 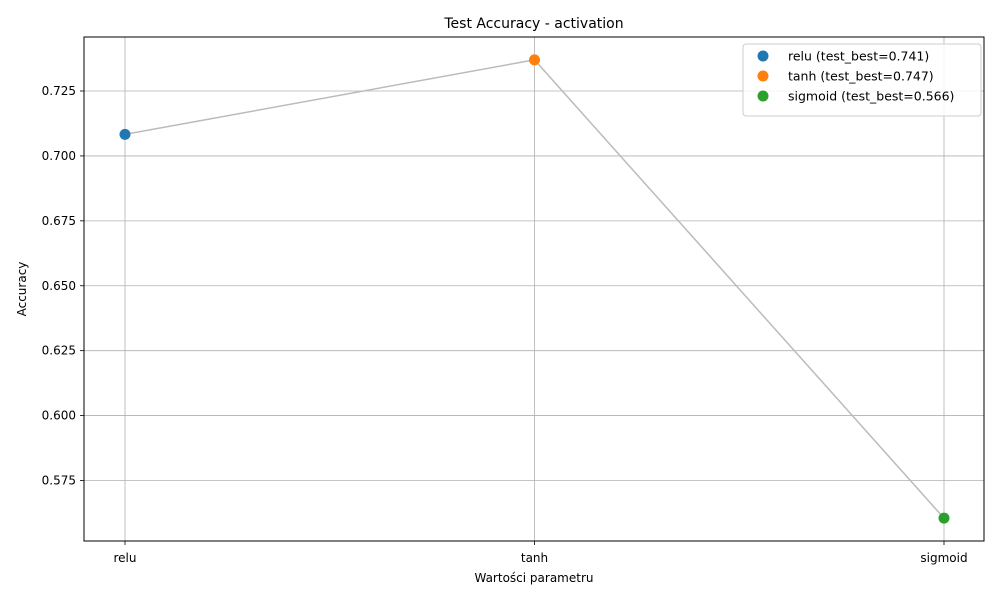 What do you see at coordinates (943, 558) in the screenshot?
I see `x-tick-label: sigmoid` at bounding box center [943, 558].